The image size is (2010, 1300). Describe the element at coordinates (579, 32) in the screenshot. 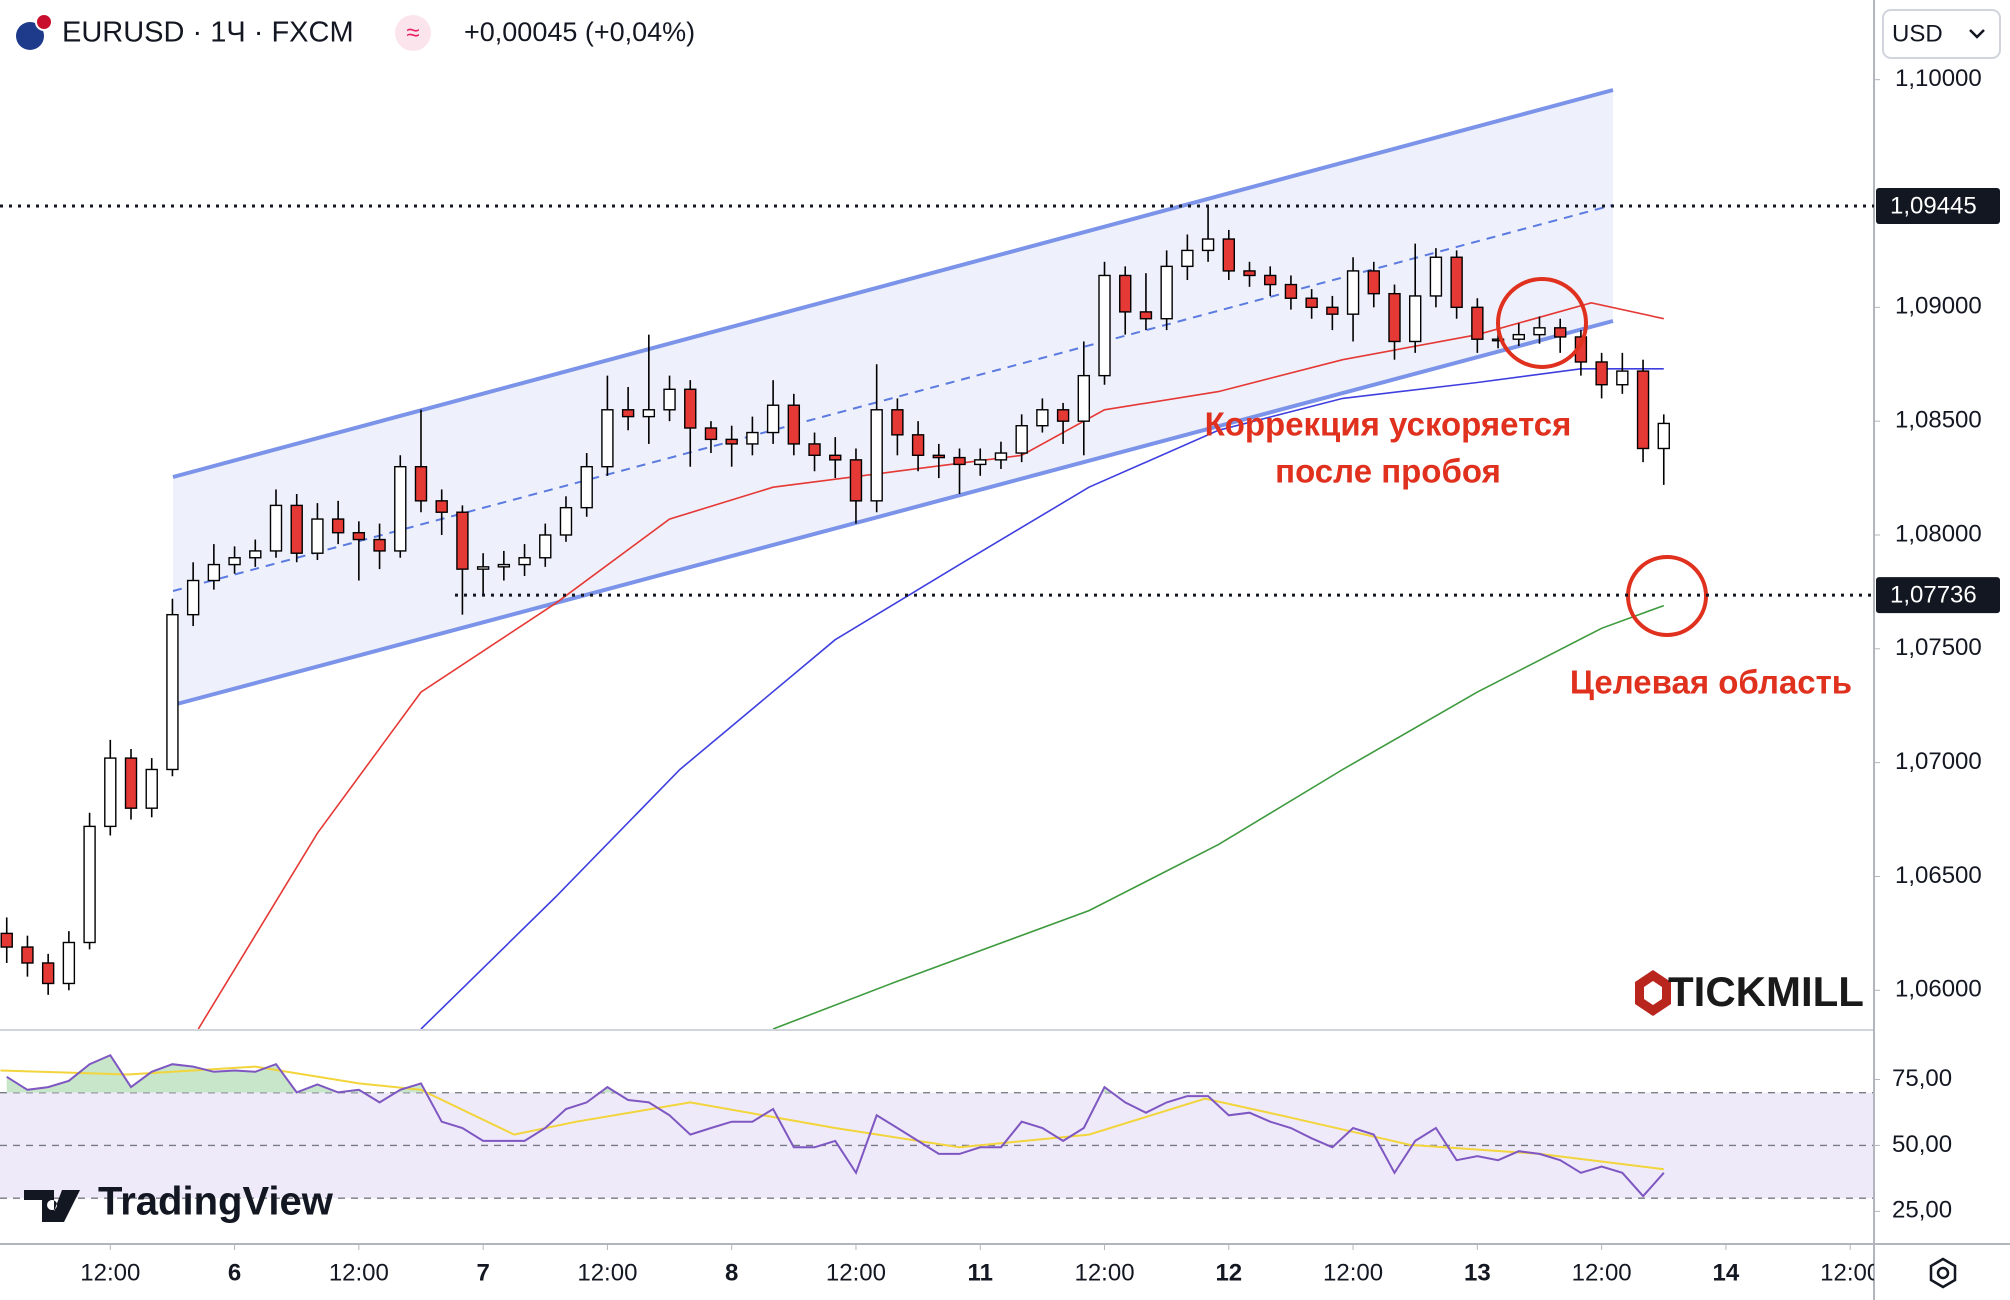

I see `price-change: +0,00045 (+0,04%)` at that location.